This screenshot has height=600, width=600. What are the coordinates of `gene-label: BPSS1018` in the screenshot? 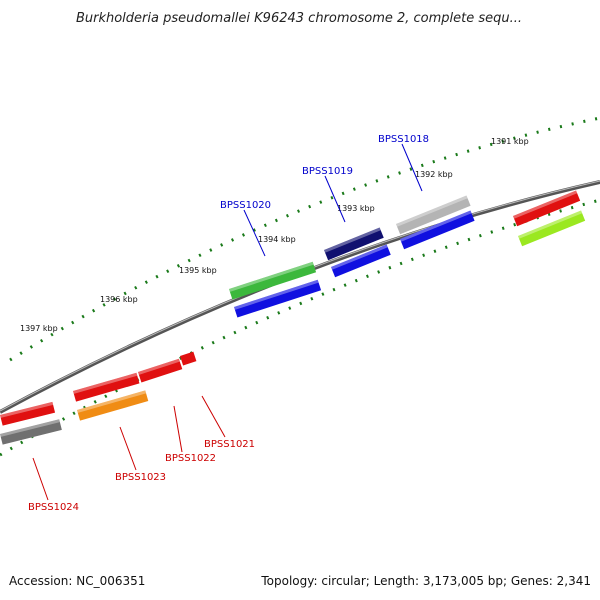 It's located at (403, 139).